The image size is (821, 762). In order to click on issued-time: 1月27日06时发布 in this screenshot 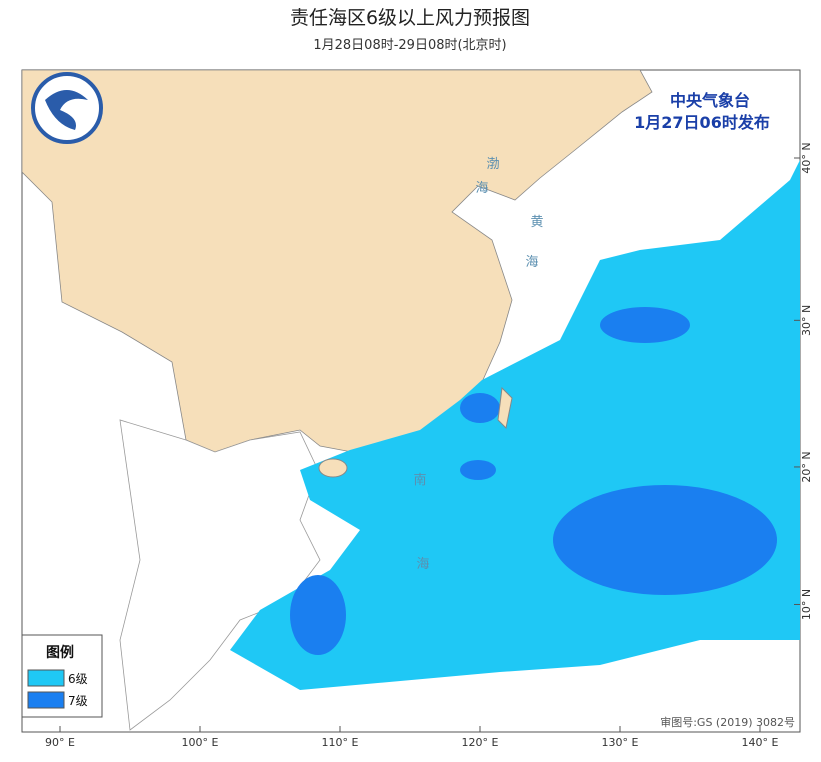, I will do `click(702, 122)`.